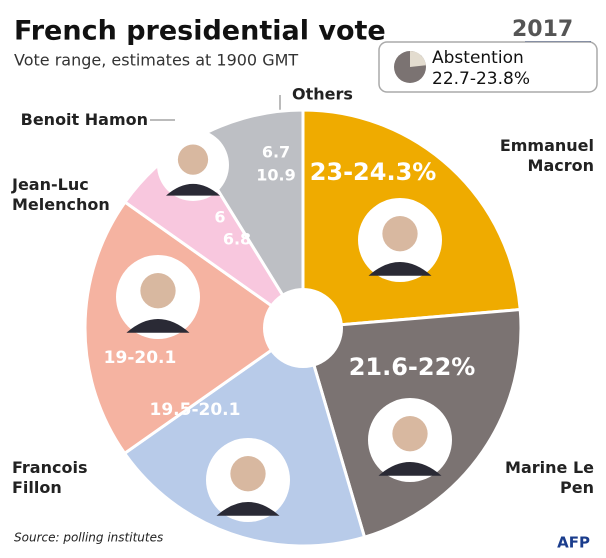 This screenshot has width=606, height=558. Describe the element at coordinates (195, 410) in the screenshot. I see `value-label: 19.5-20.1` at that location.